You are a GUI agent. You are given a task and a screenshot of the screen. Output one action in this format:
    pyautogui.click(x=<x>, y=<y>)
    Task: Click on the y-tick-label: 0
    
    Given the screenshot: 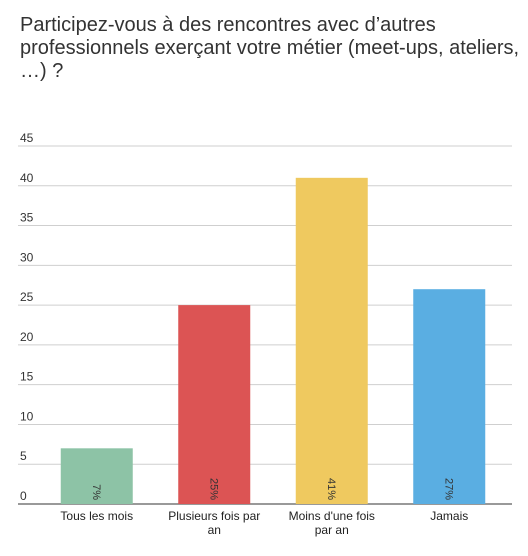 What is the action you would take?
    pyautogui.click(x=23, y=496)
    